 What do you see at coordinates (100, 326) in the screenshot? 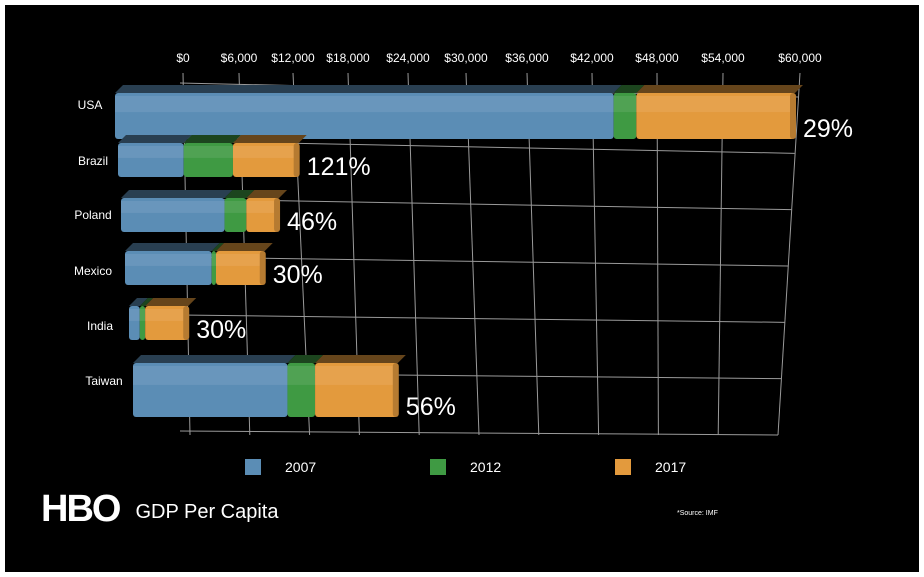
I see `category-label: India` at bounding box center [100, 326].